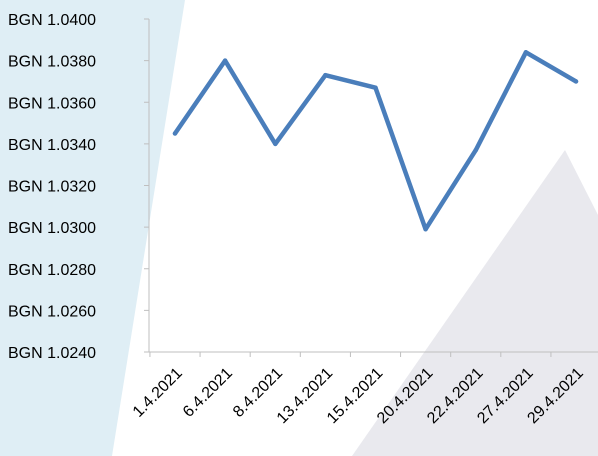 This screenshot has width=598, height=456. Describe the element at coordinates (208, 393) in the screenshot. I see `x-tick-label: 6.4.2021` at that location.